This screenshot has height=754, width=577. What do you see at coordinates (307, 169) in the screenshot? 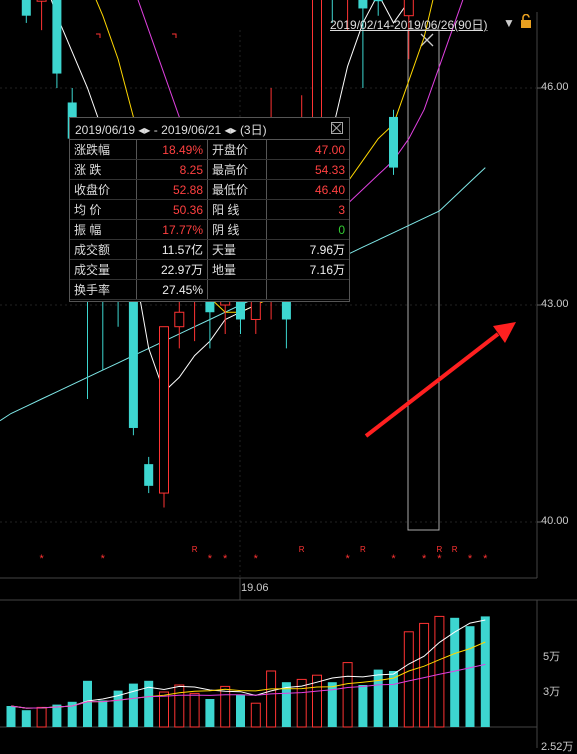
I see `stat-value: 54.33` at bounding box center [307, 169].